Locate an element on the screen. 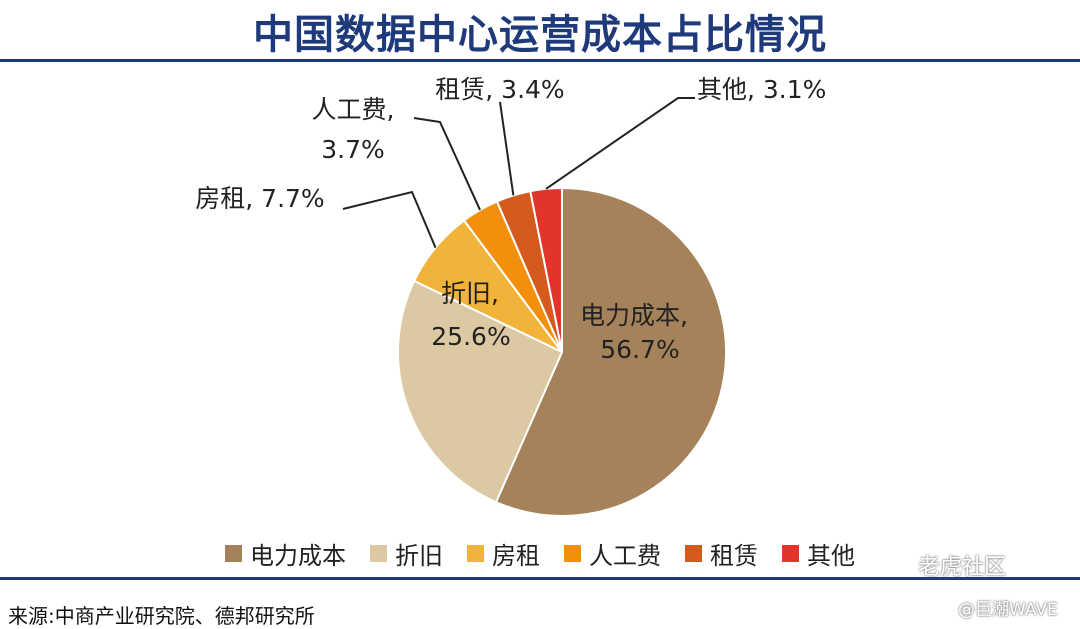 Image resolution: width=1080 pixels, height=629 pixels. page-title: 中国数据中心运营成本占比情况 is located at coordinates (540, 35).